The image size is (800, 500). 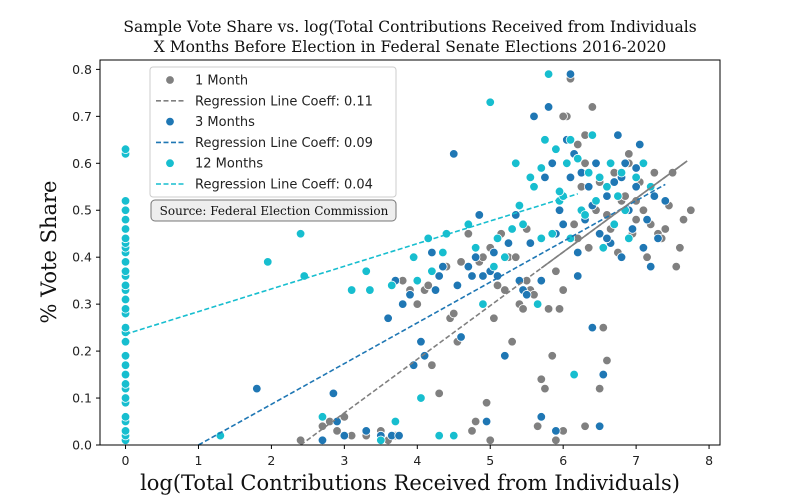 What do you see at coordinates (82, 304) in the screenshot?
I see `y-tick-label: 0.3` at bounding box center [82, 304].